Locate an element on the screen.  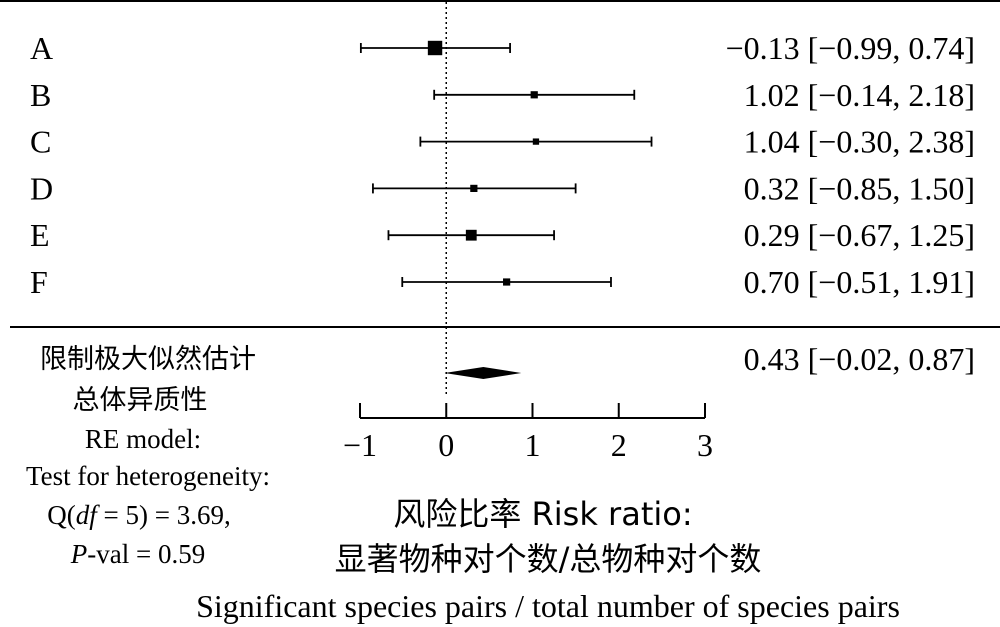
heterogeneity-p: P-val = 0.59 is located at coordinates (137, 554).